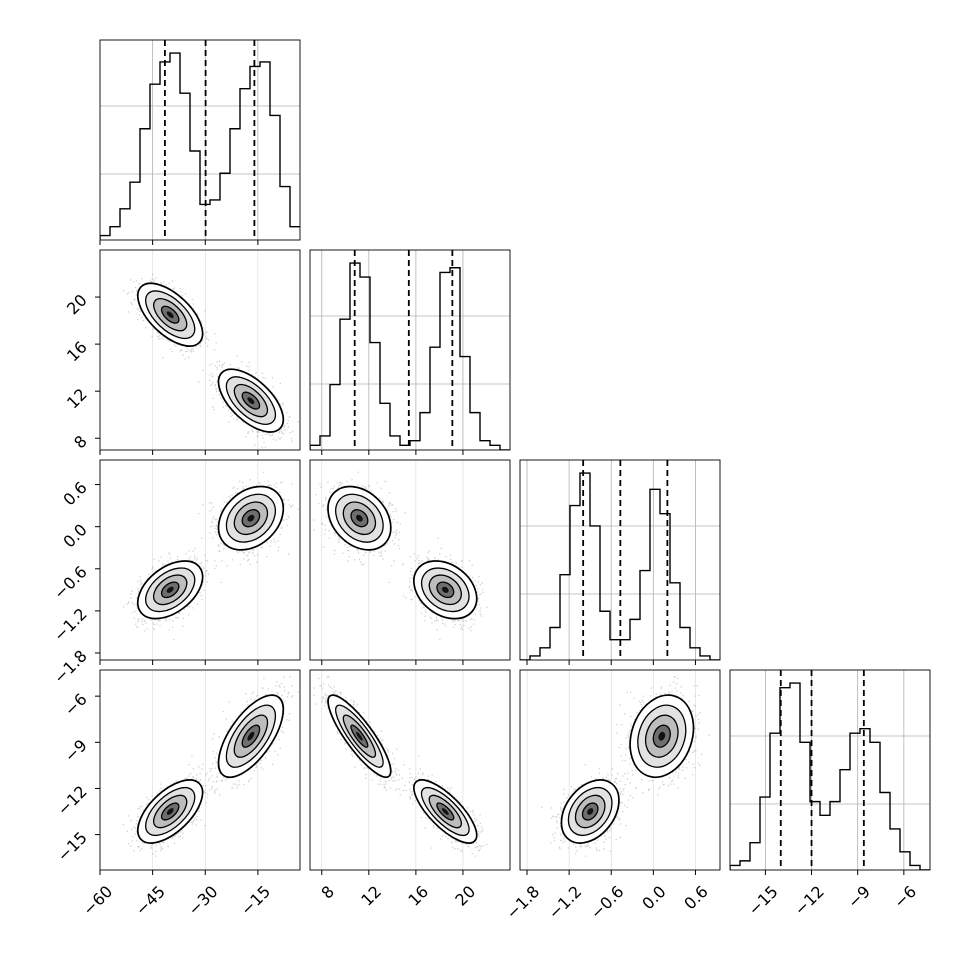  I want to click on x-tick-label: −60, so click(97, 900).